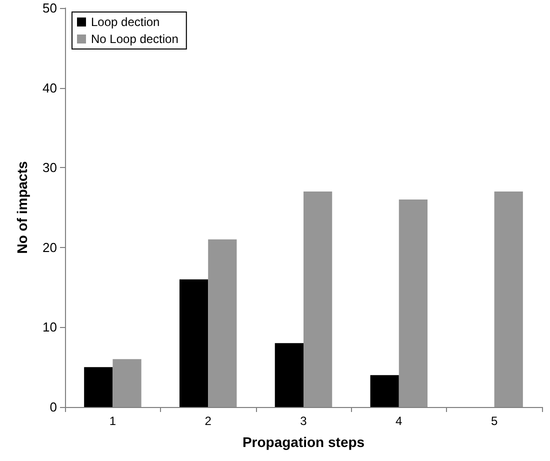 The image size is (550, 461). What do you see at coordinates (49, 168) in the screenshot?
I see `y-tick-label: 30` at bounding box center [49, 168].